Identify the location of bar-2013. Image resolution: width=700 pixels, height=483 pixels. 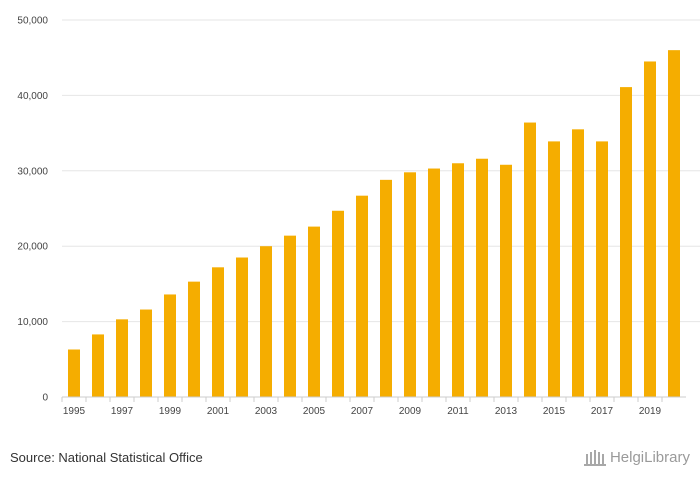
(506, 280).